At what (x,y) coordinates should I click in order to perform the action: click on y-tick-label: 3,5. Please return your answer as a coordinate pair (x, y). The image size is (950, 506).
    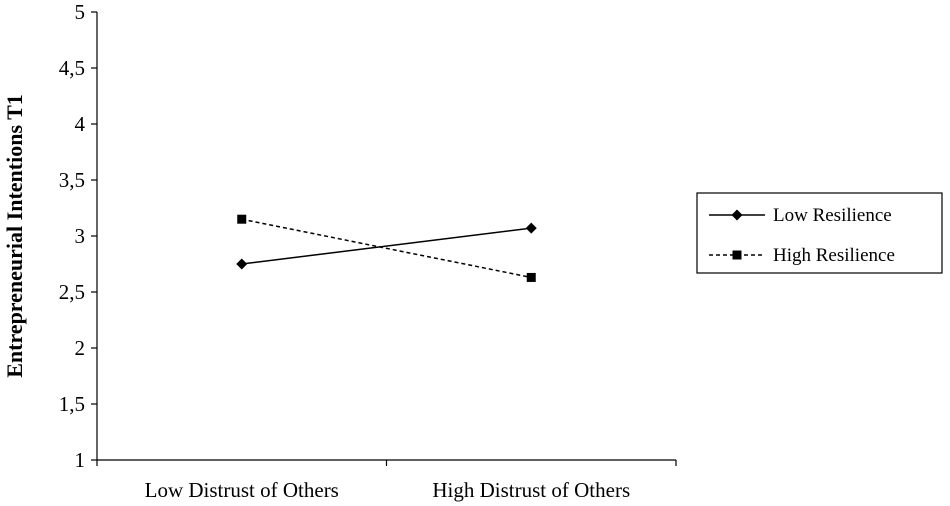
    Looking at the image, I should click on (72, 180).